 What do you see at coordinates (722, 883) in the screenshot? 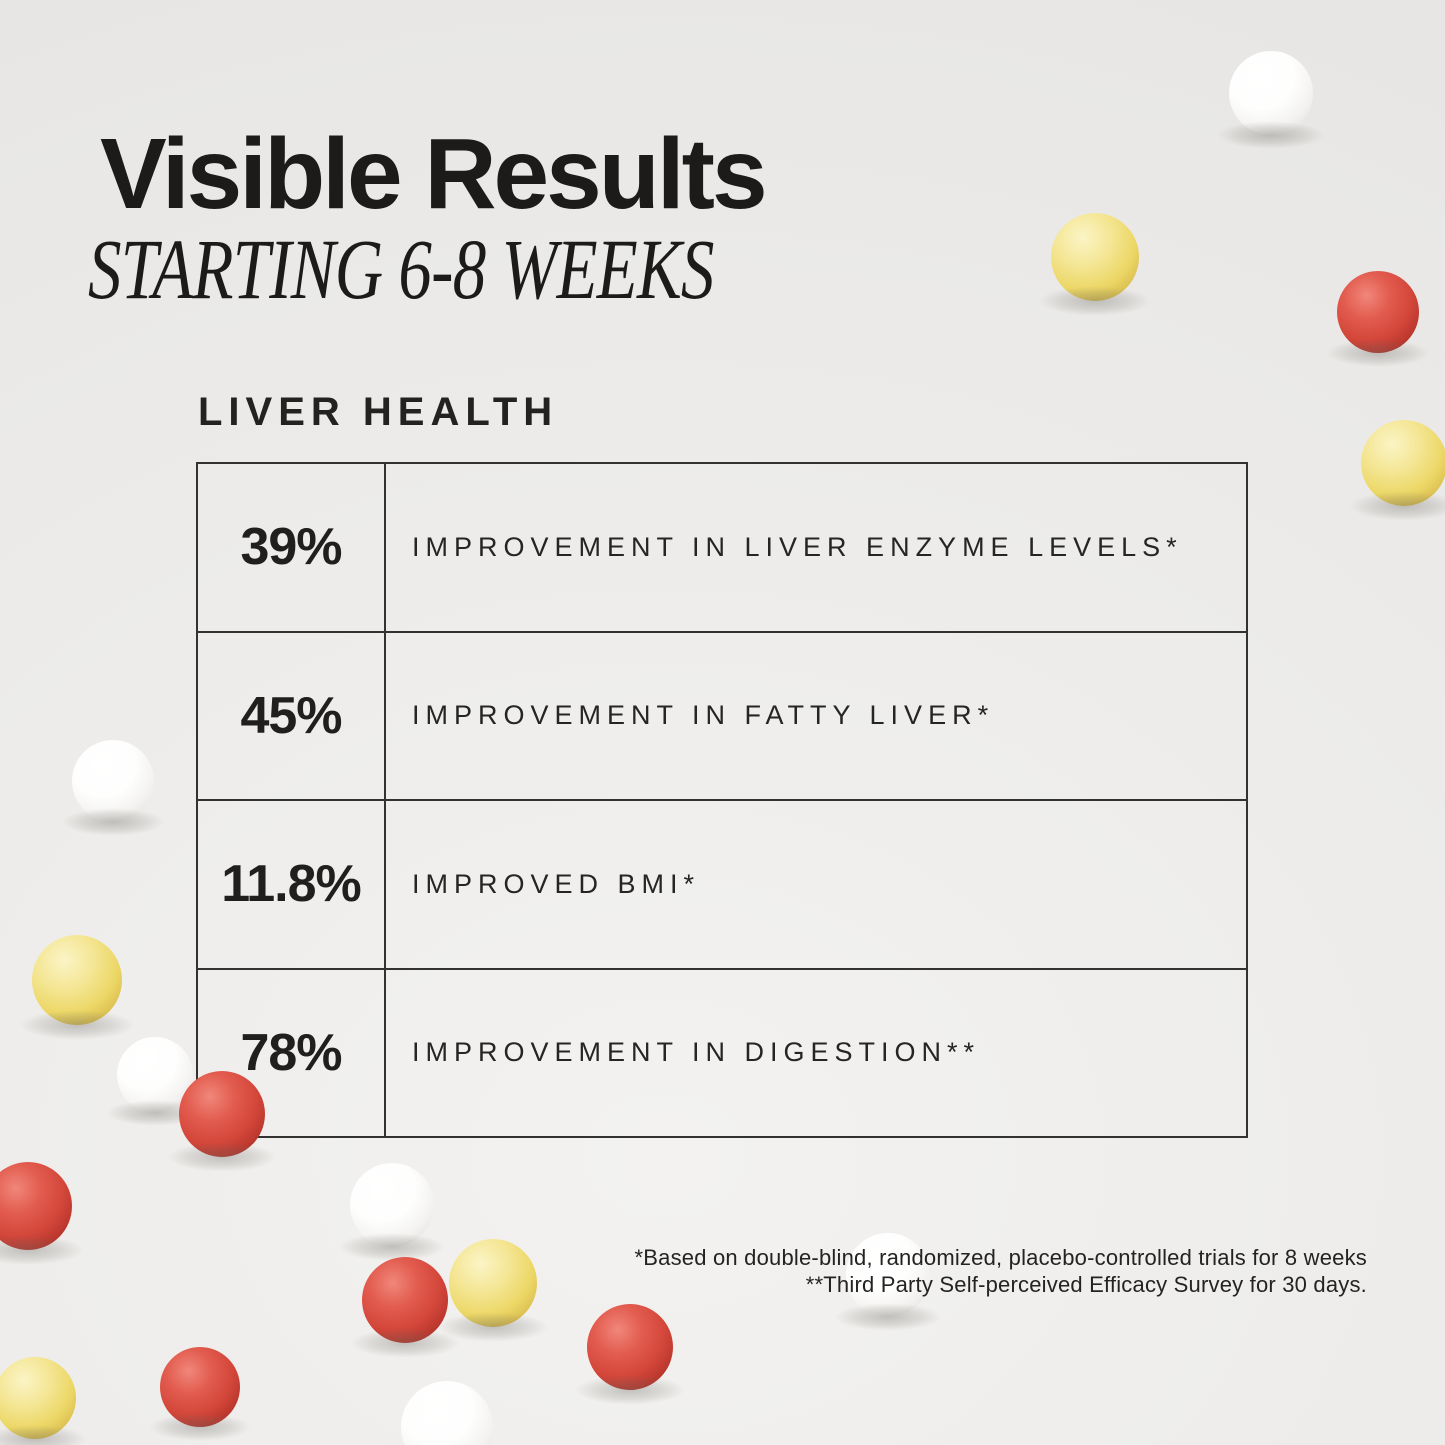
I see `table-row: 11.8% IMPROVED BMI*` at bounding box center [722, 883].